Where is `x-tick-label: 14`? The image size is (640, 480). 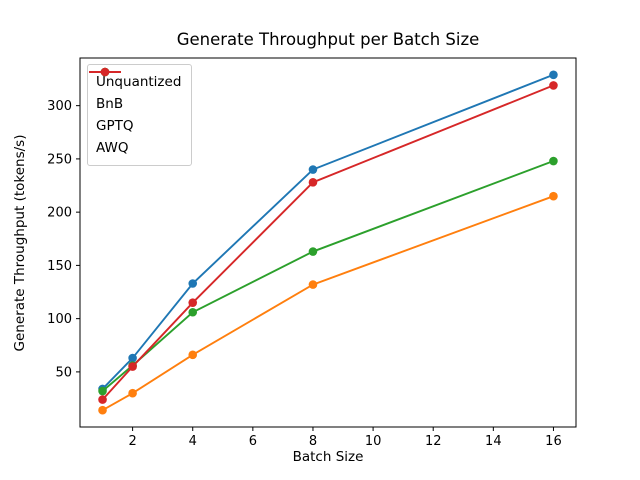 x-tick-label: 14 is located at coordinates (493, 441).